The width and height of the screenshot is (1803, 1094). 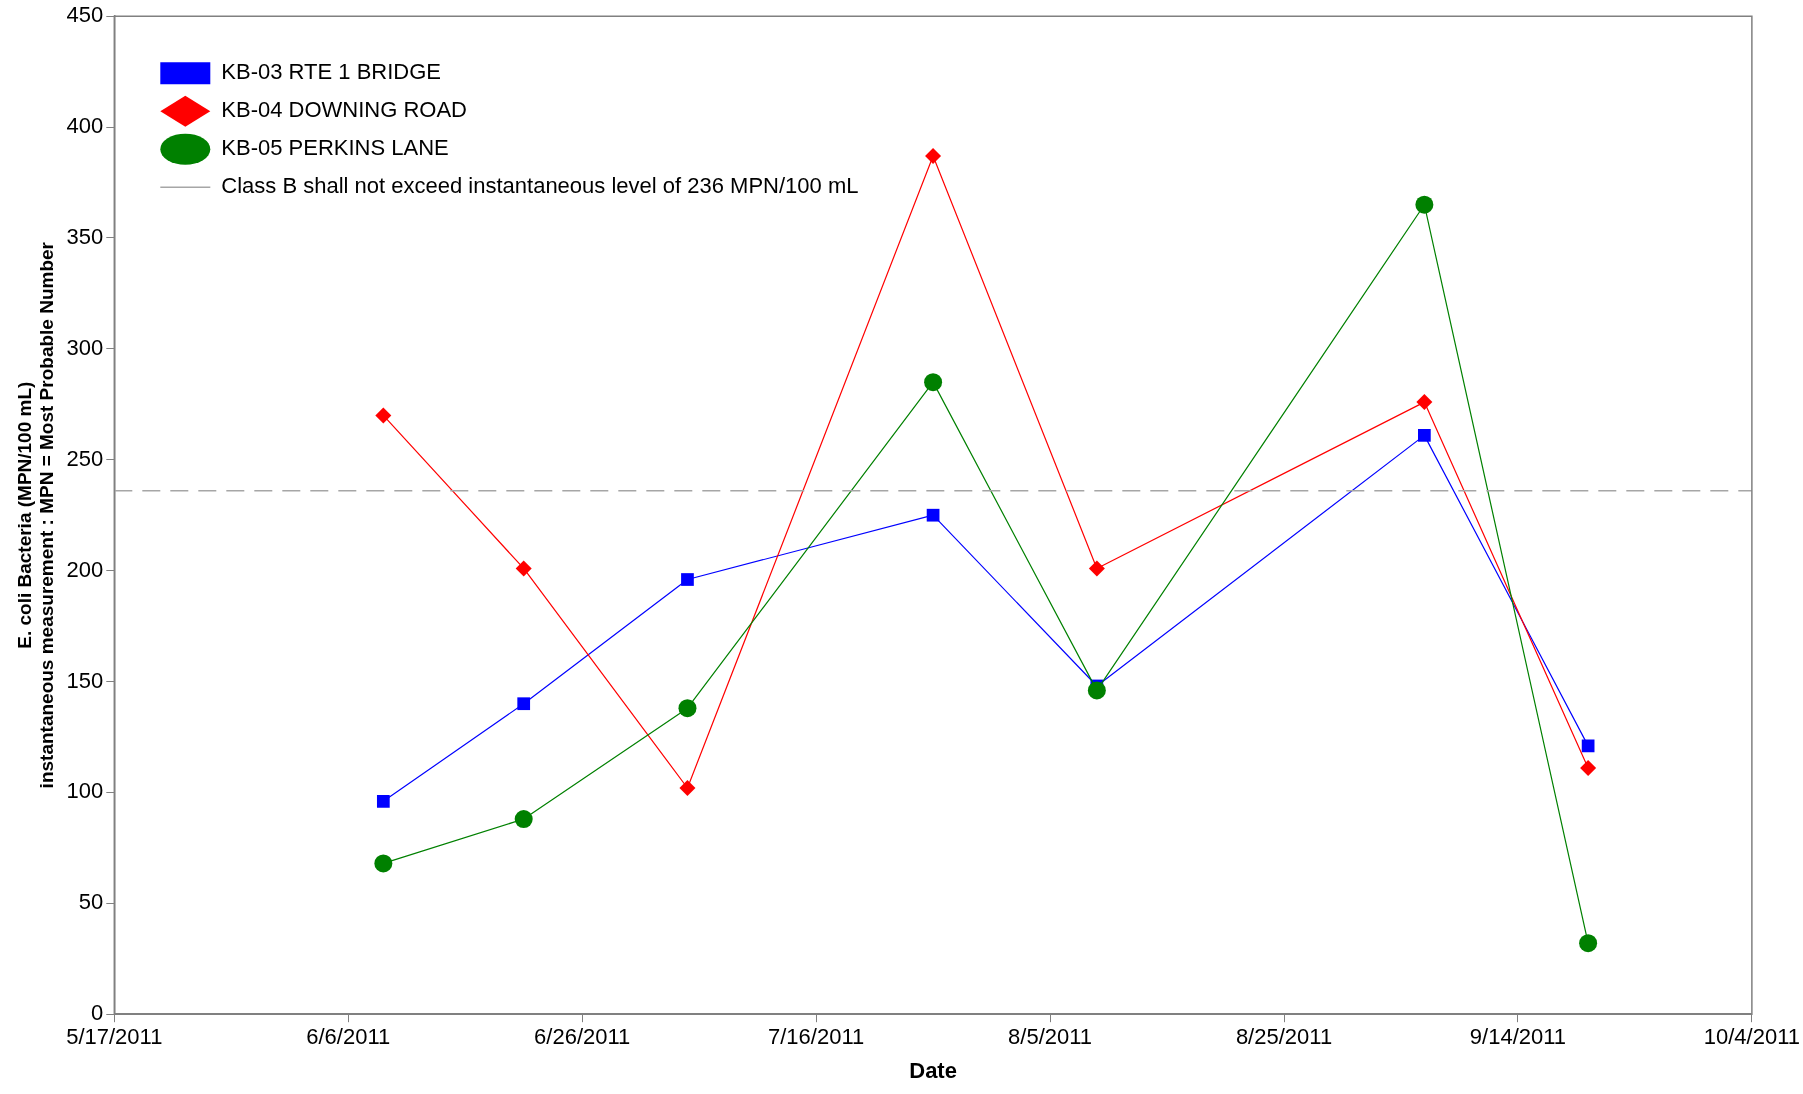 What do you see at coordinates (114, 1037) in the screenshot?
I see `x-tick-label: 5/17/2011` at bounding box center [114, 1037].